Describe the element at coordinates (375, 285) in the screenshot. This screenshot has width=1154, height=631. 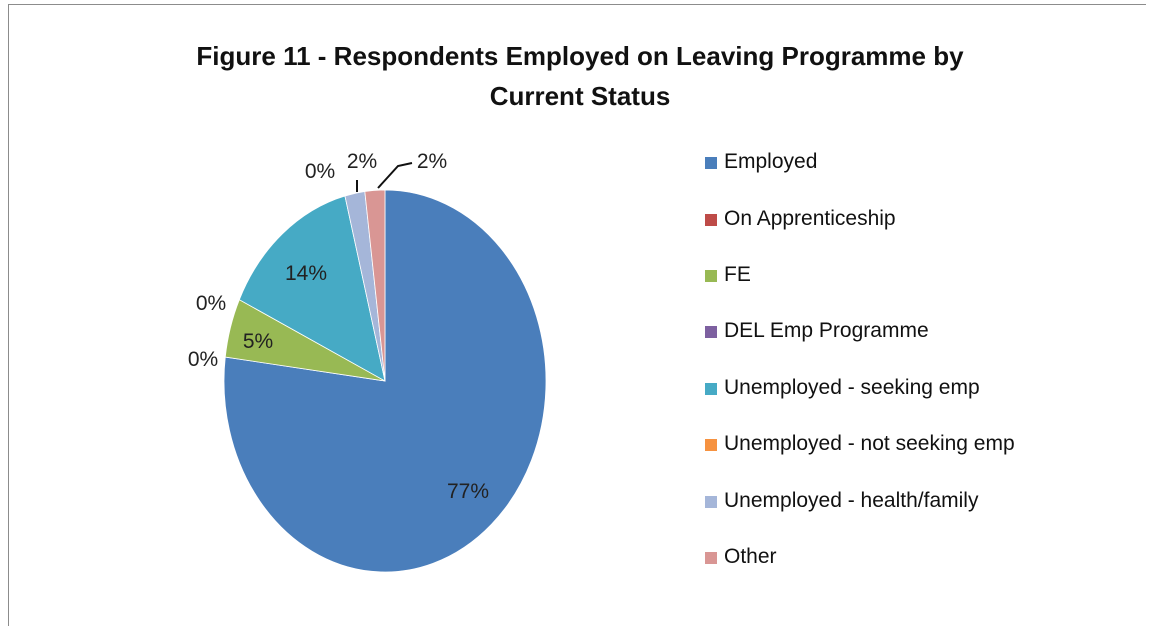
I see `pie-slice-other` at that location.